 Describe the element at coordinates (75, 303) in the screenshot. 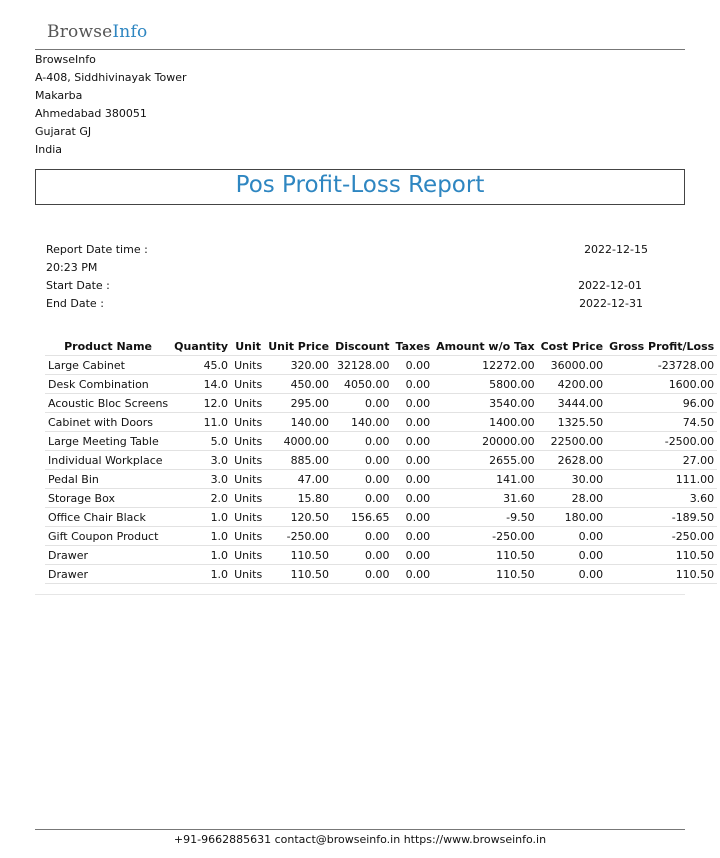

I see `end-date-label: End Date :` at that location.